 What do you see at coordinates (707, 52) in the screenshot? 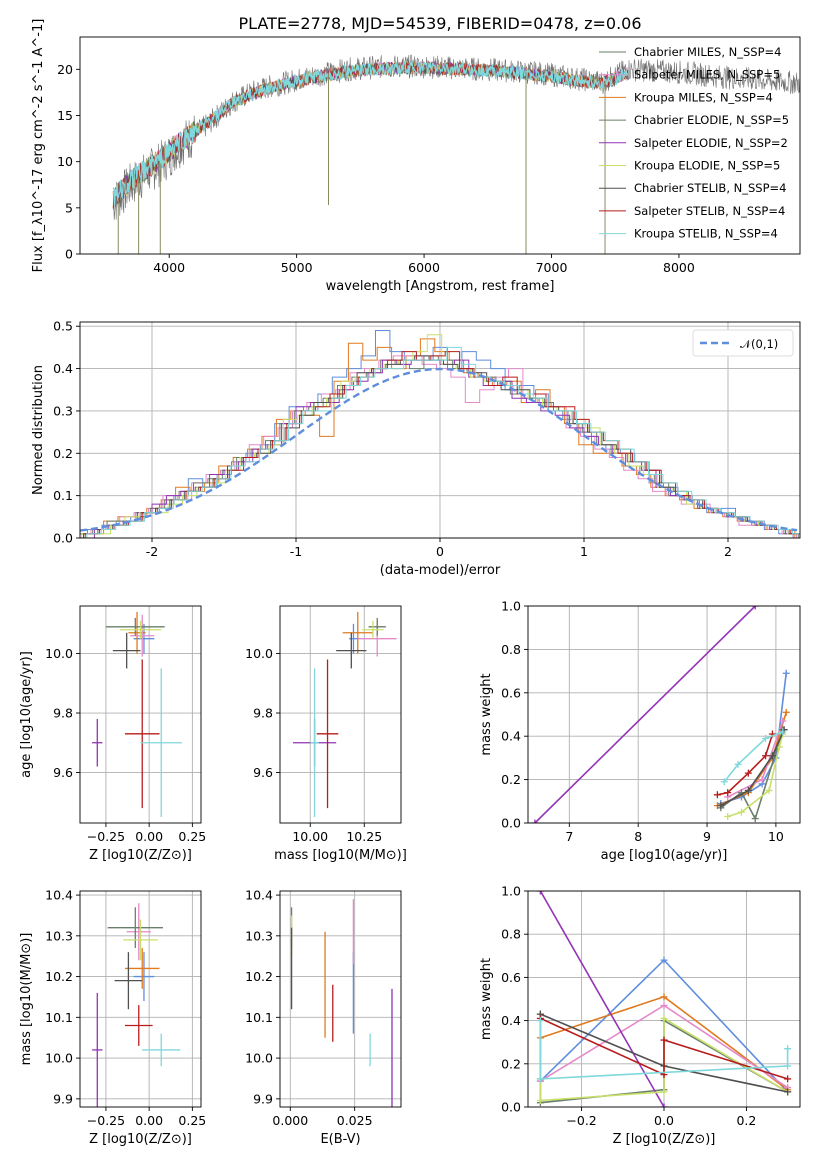
I see `legend-entry: Chabrier MILES, N_SSP=4` at bounding box center [707, 52].